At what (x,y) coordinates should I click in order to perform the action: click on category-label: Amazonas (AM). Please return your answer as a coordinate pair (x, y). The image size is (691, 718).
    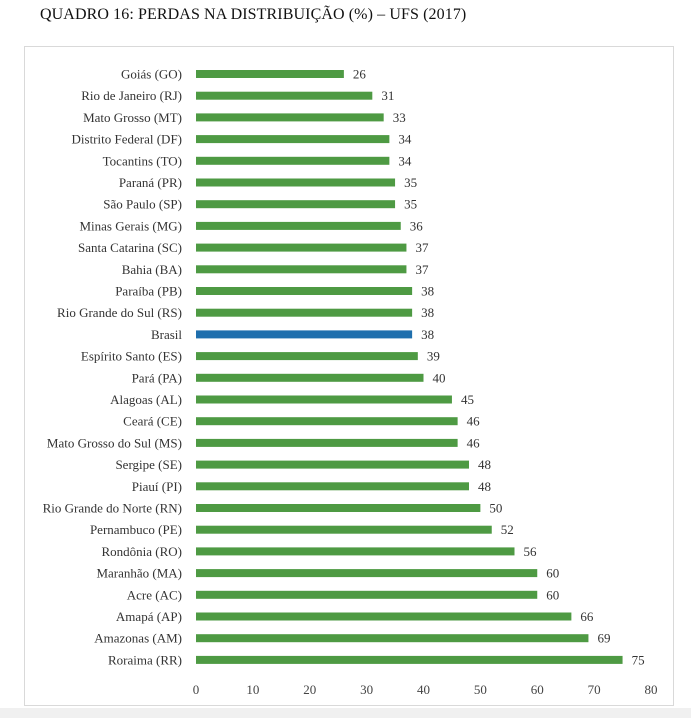
    Looking at the image, I should click on (138, 638).